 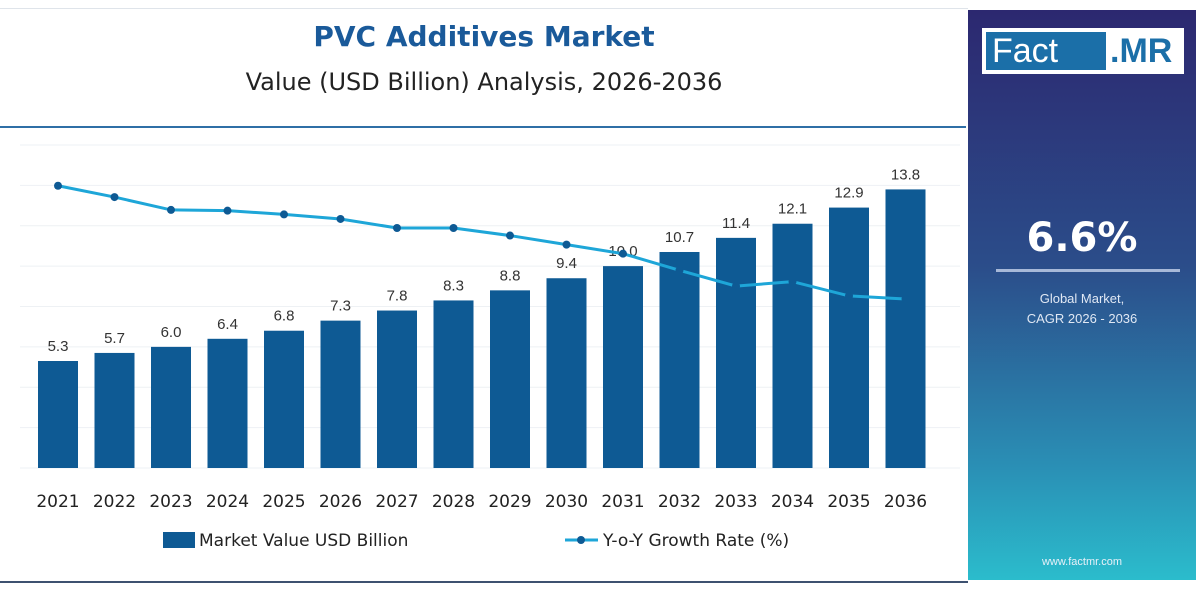 I want to click on x-tick-2036: 2036, so click(x=905, y=502).